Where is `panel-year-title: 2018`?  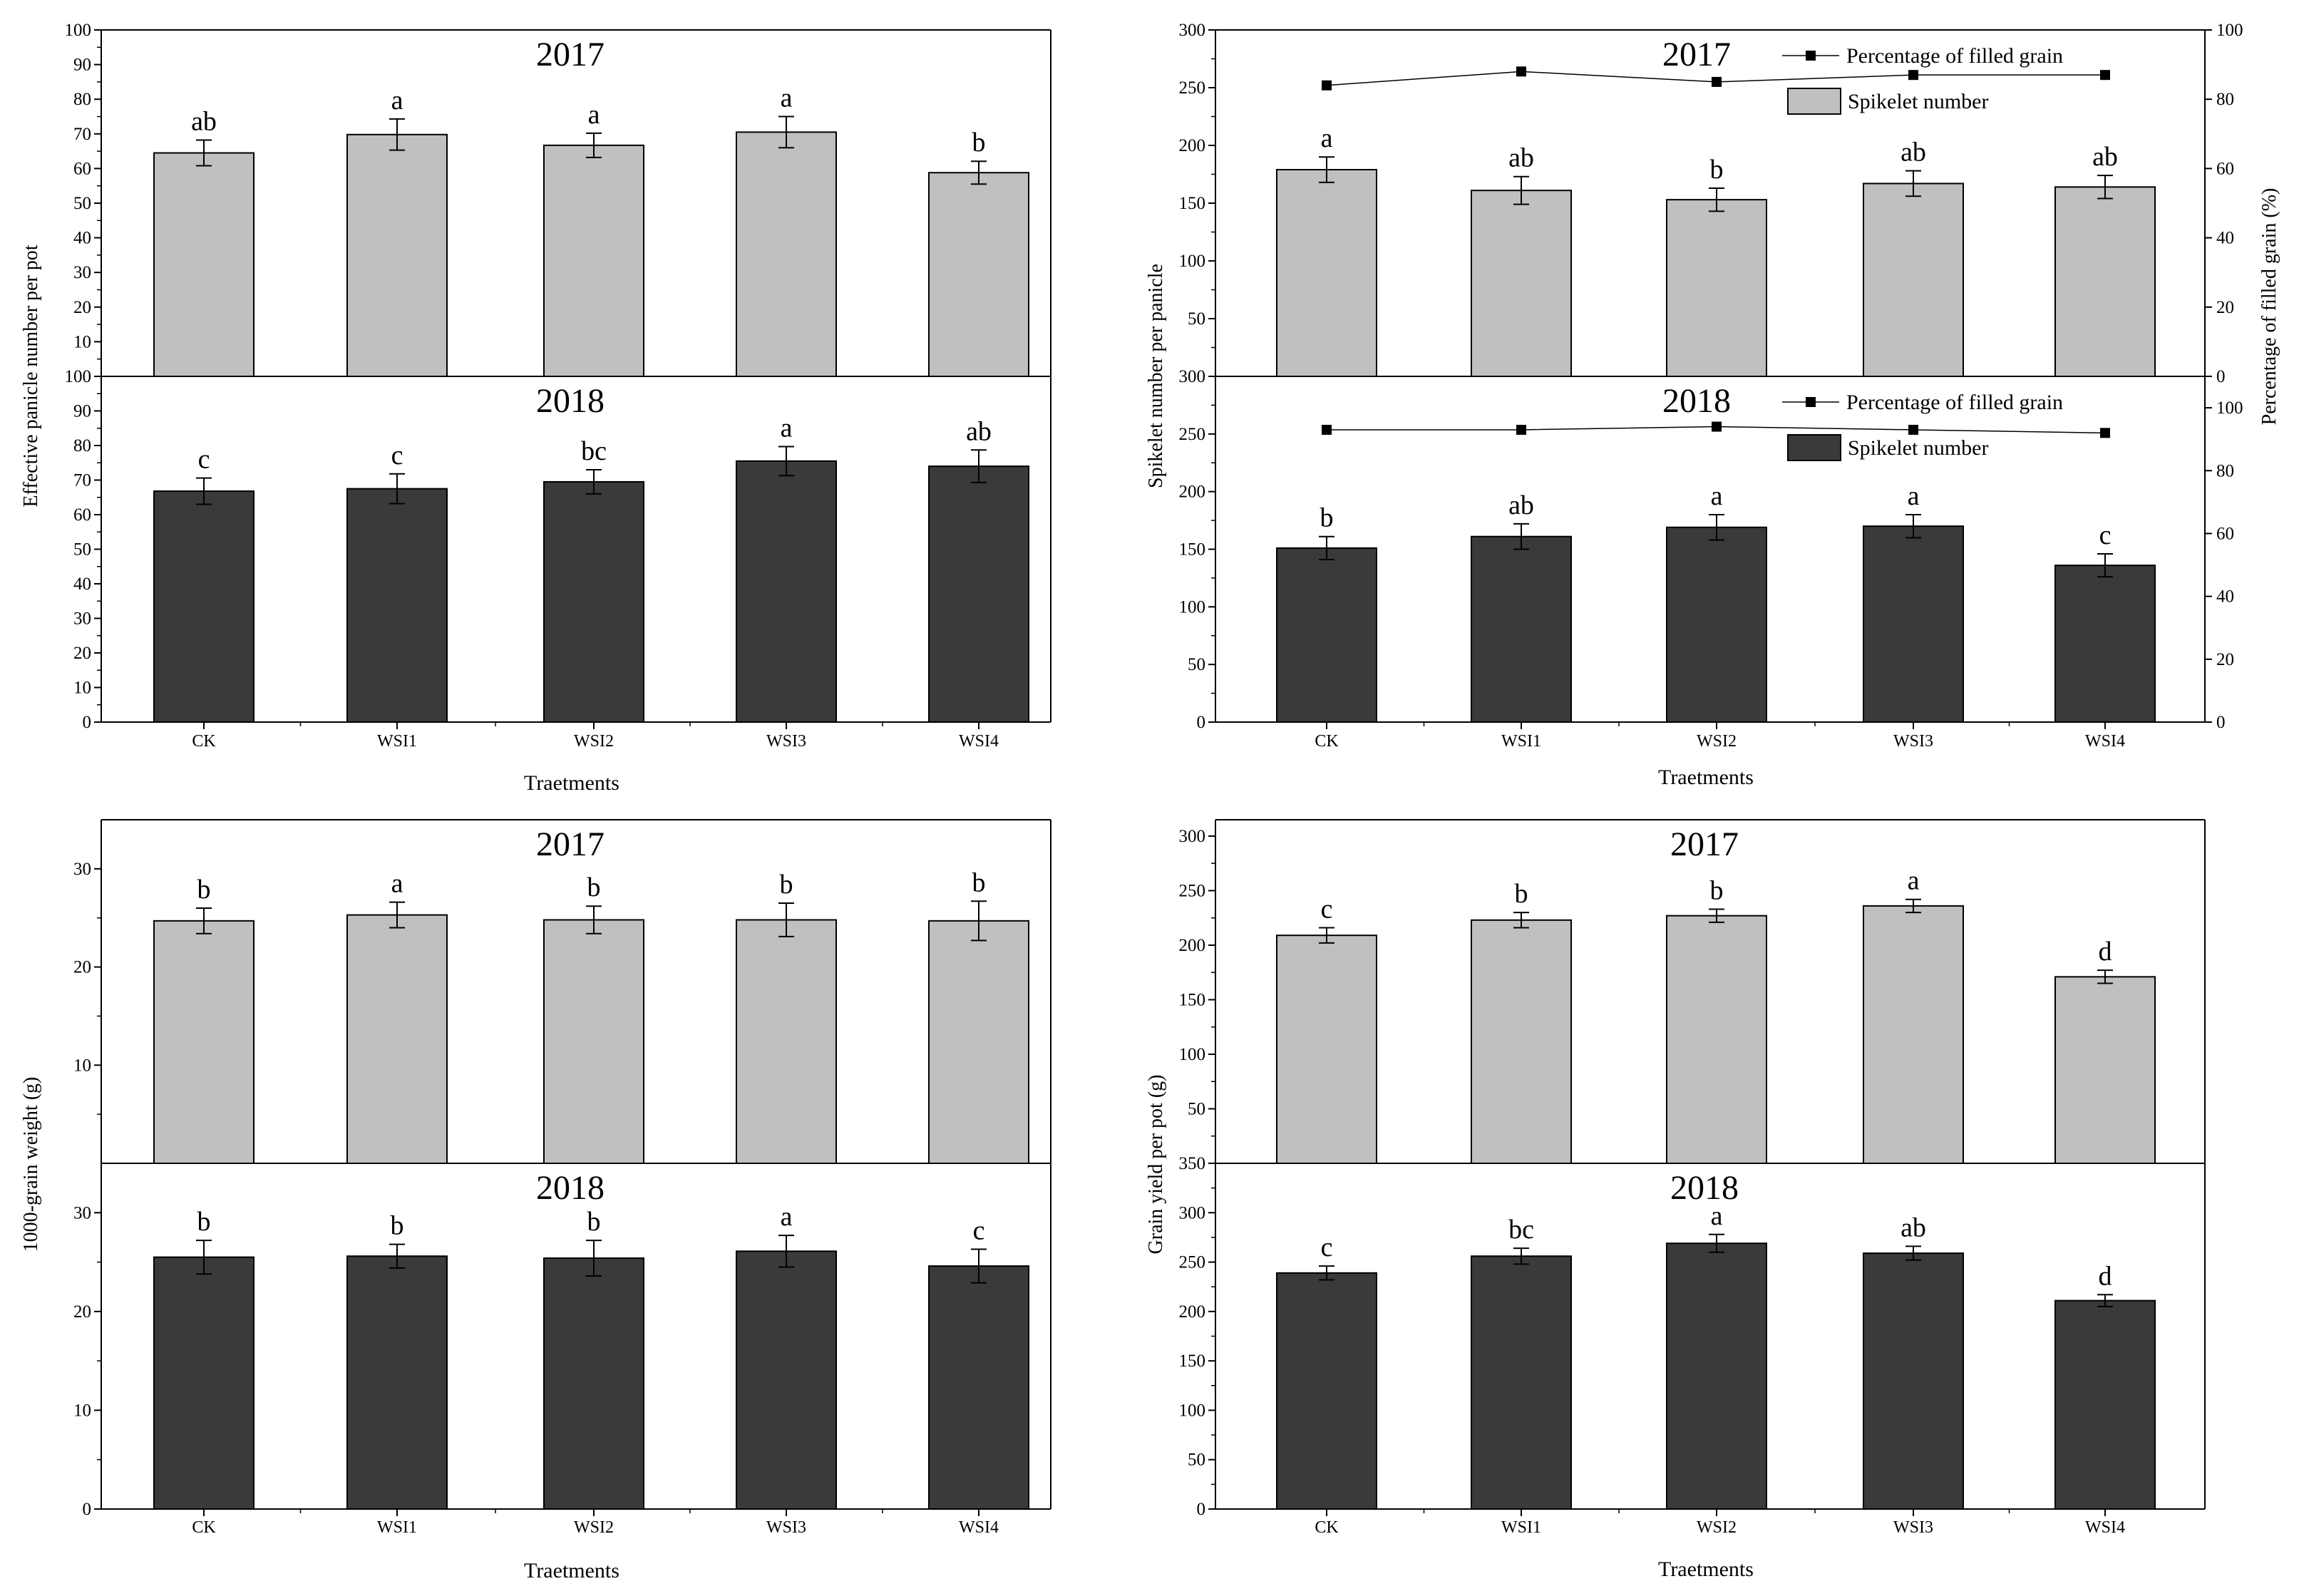 panel-year-title: 2018 is located at coordinates (570, 1188).